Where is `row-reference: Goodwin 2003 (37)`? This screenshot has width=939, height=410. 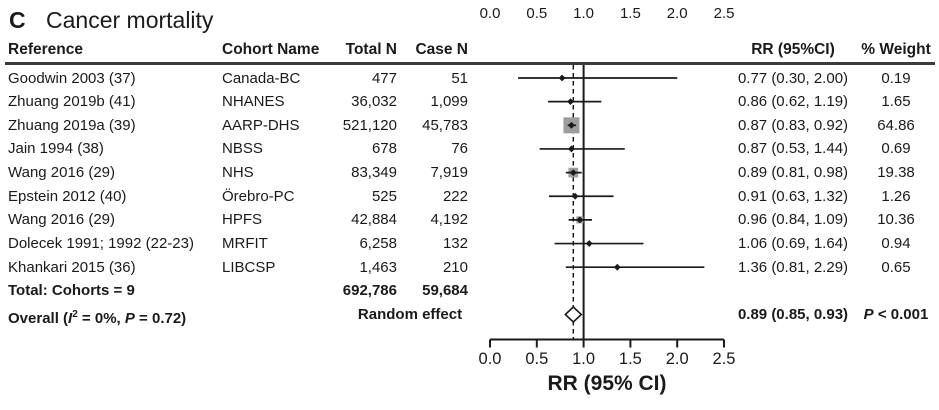
row-reference: Goodwin 2003 (37) is located at coordinates (72, 78).